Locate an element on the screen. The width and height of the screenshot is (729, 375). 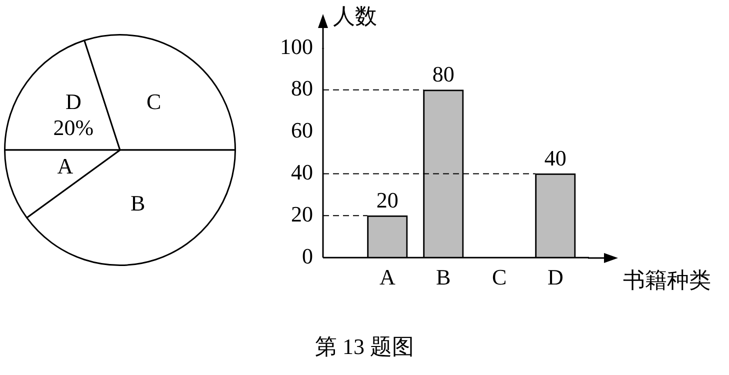
x-tick-label: D is located at coordinates (555, 277).